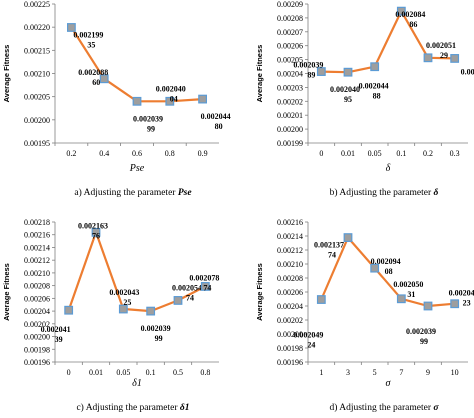  What do you see at coordinates (461, 293) in the screenshot?
I see `data-label: 0.002043` at bounding box center [461, 293].